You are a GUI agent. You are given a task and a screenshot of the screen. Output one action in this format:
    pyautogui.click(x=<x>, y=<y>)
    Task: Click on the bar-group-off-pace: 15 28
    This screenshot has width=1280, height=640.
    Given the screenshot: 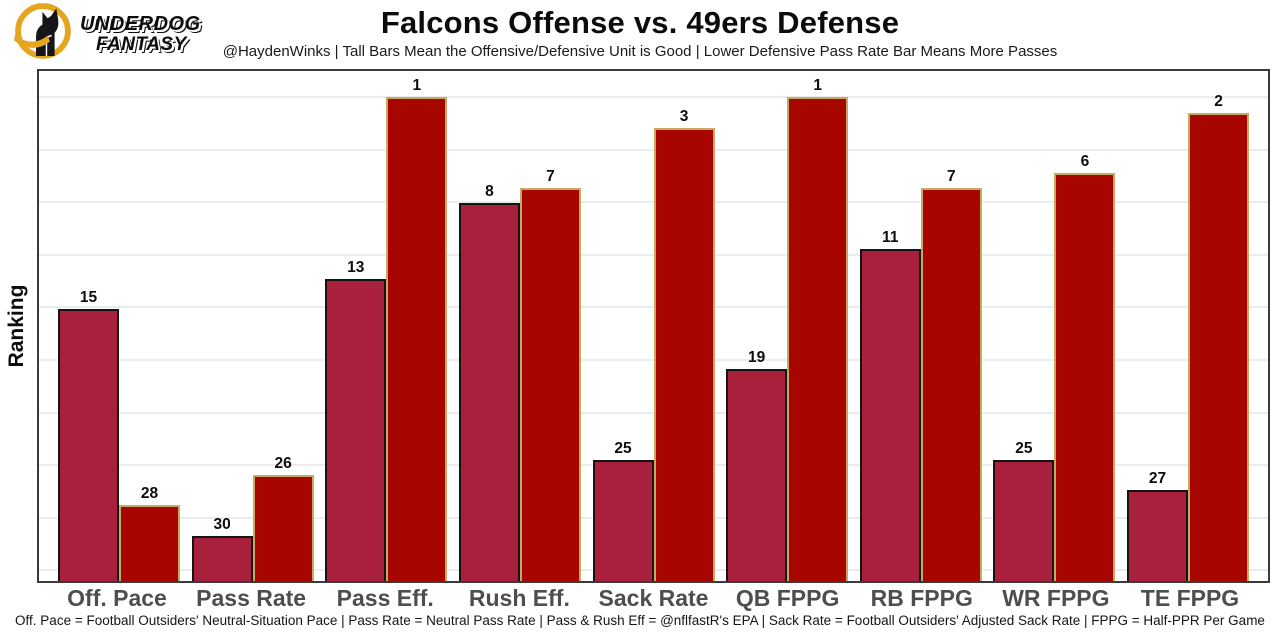 What is the action you would take?
    pyautogui.click(x=119, y=326)
    